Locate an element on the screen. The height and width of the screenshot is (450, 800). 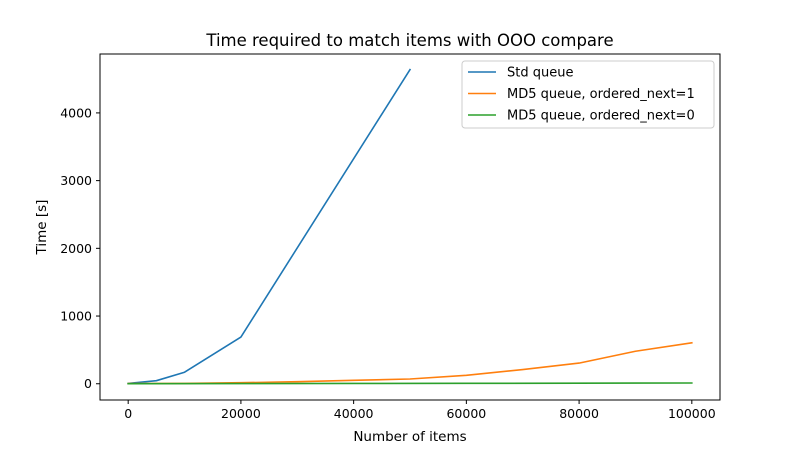
y-axis-ticks: 0 1000 2000 3000 4000 is located at coordinates (80, 248).